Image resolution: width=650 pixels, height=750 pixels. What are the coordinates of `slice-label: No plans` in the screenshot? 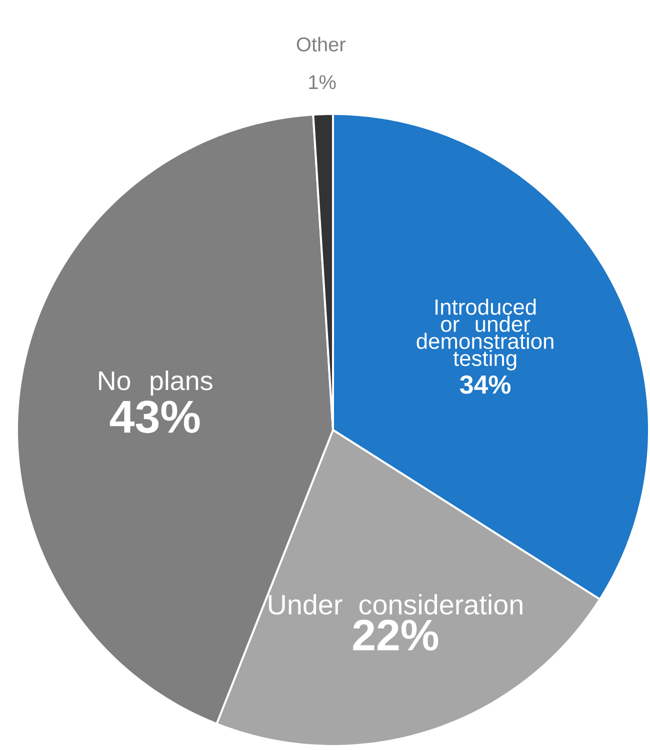 It's located at (155, 383).